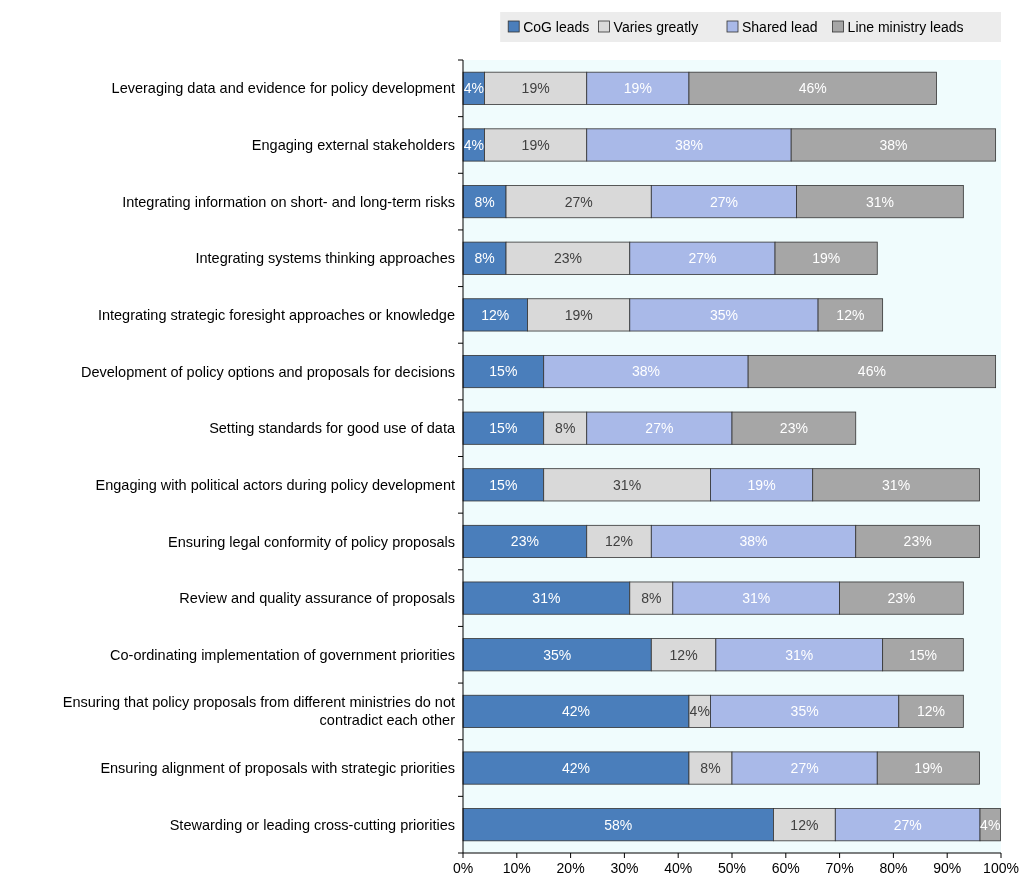  What do you see at coordinates (276, 314) in the screenshot?
I see `y-tick-label: Integrating strategic foresight approaches or knowledge` at bounding box center [276, 314].